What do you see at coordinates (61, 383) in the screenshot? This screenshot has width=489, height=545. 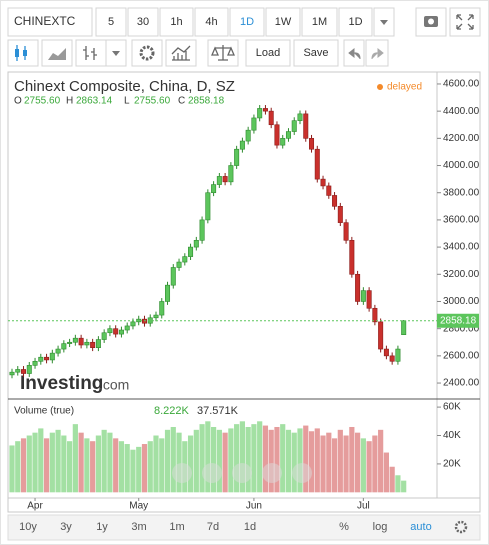 I see `logo-brand: Investing` at bounding box center [61, 383].